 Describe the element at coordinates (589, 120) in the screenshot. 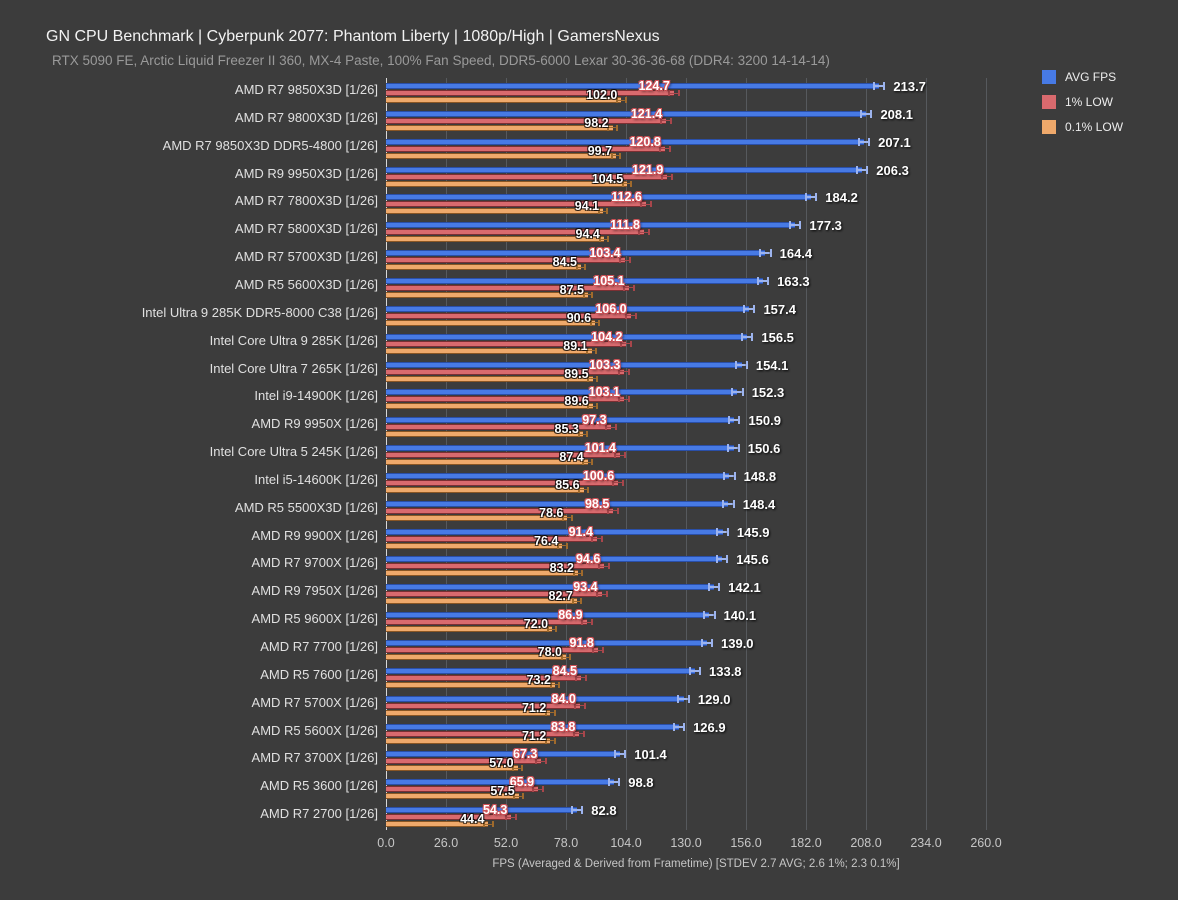

I see `table-row: AMD R7 9800X3D [1/26] 208.1 121.4 98.2` at that location.